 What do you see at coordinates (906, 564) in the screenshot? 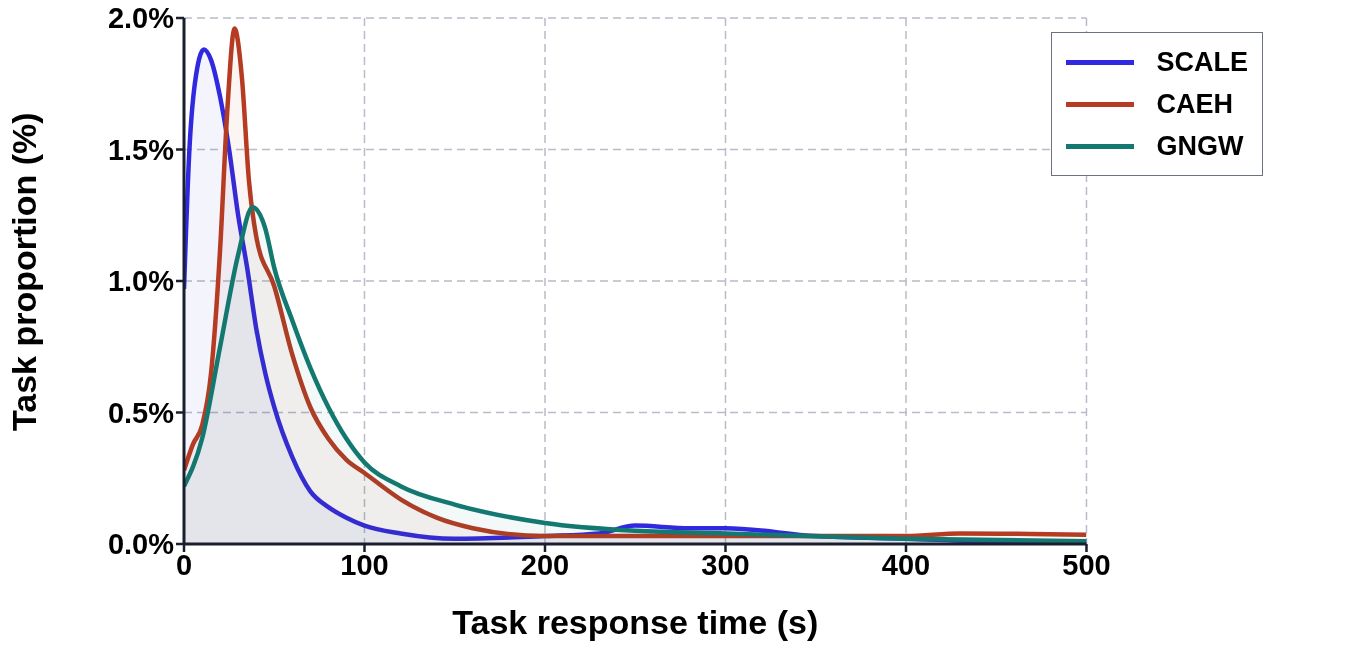
I see `x-tick-label: 400` at bounding box center [906, 564].